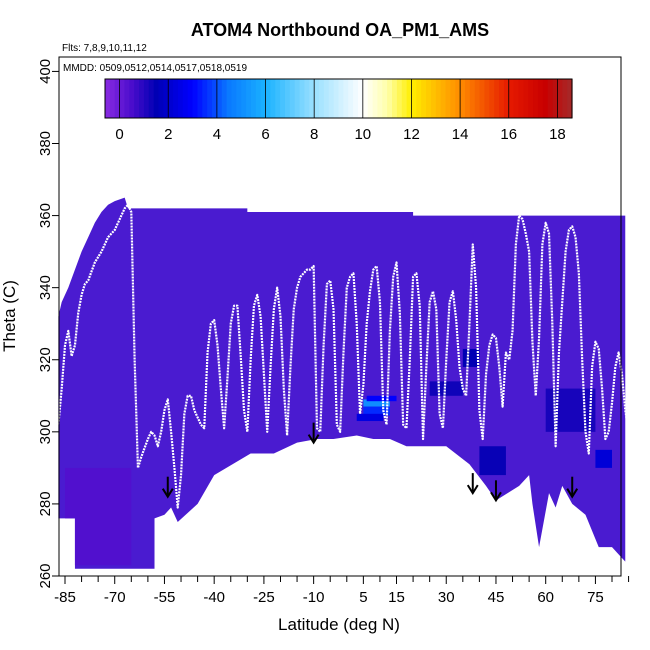  Describe the element at coordinates (557, 134) in the screenshot. I see `colorbar-tick-label: 18` at that location.